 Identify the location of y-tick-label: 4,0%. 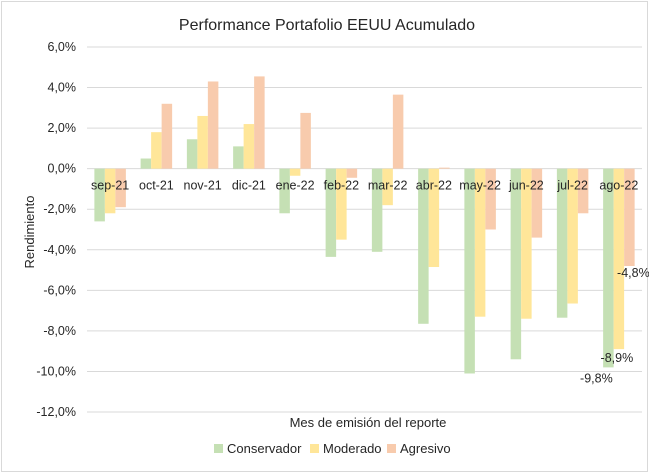
(62, 88).